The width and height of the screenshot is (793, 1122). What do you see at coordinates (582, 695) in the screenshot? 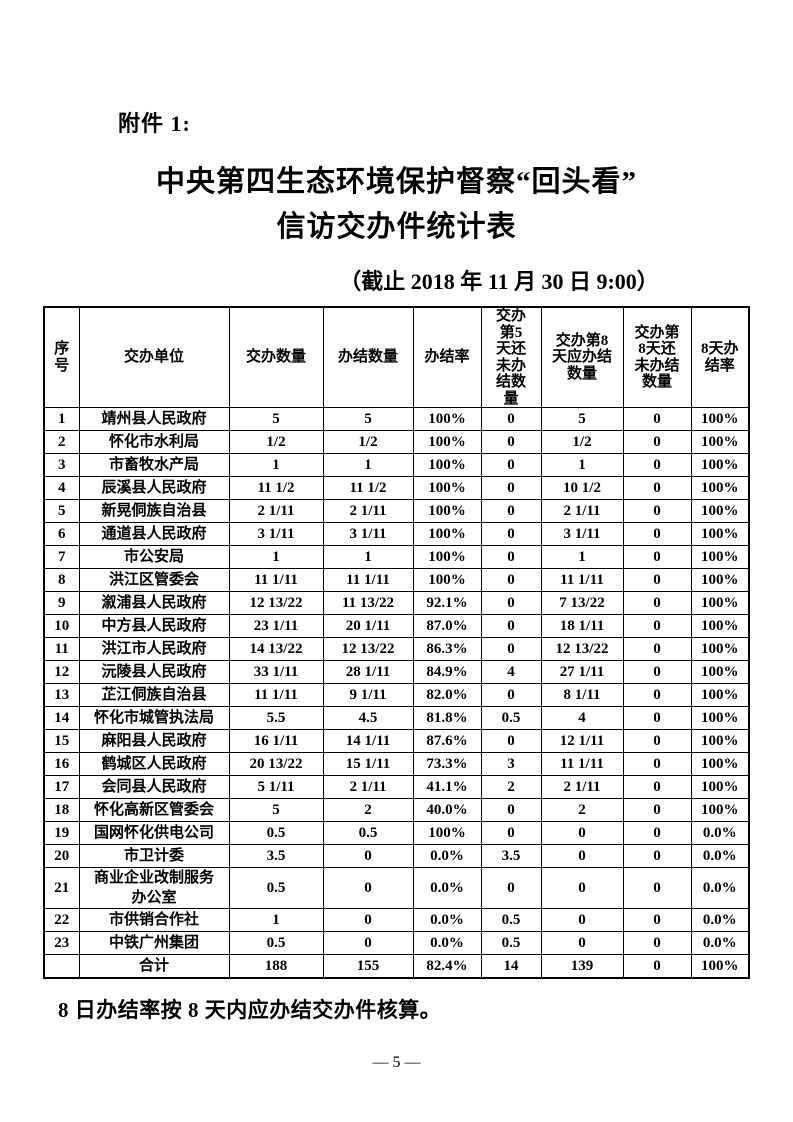
I see `table-cell: 8 1/11` at bounding box center [582, 695].